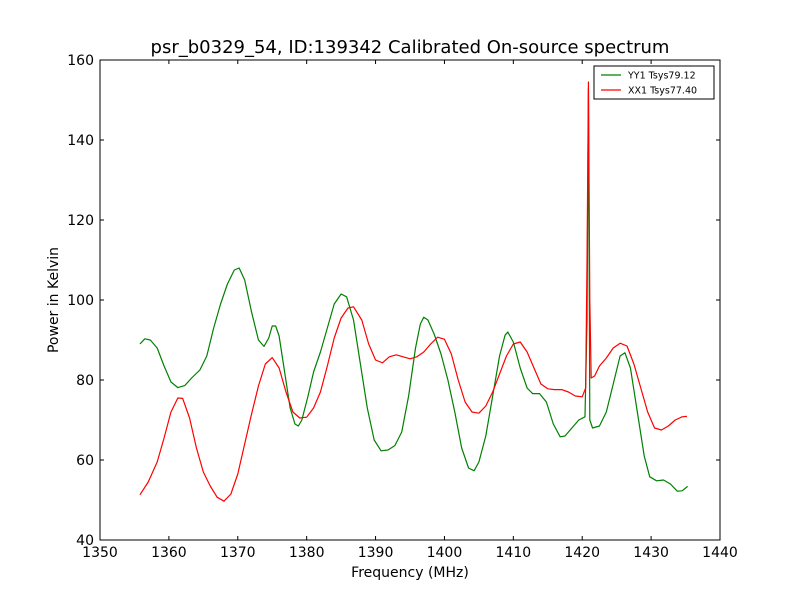 This screenshot has width=800, height=600. I want to click on y-tick-label: 60, so click(85, 461).